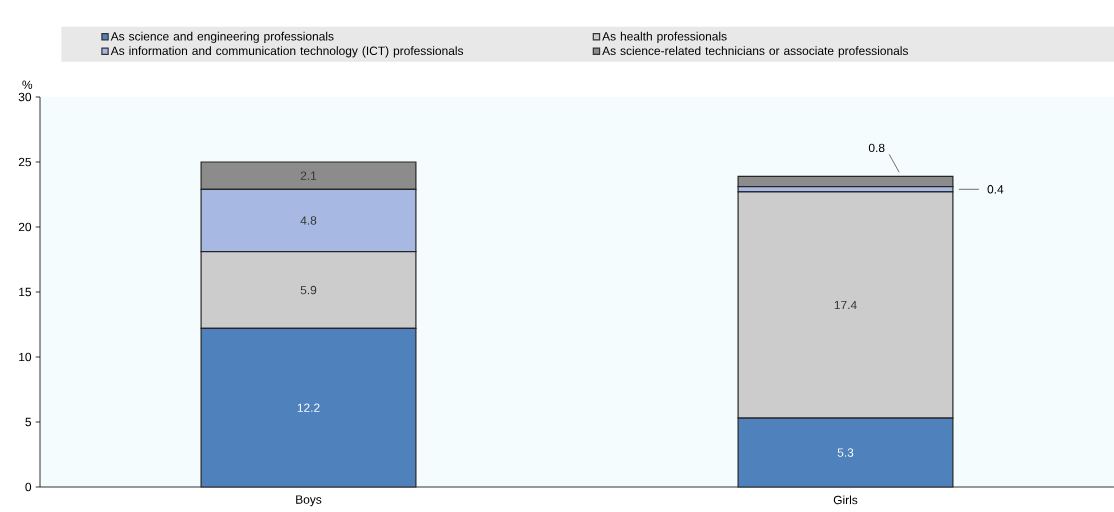  What do you see at coordinates (308, 407) in the screenshot?
I see `data-label: 12.2` at bounding box center [308, 407].